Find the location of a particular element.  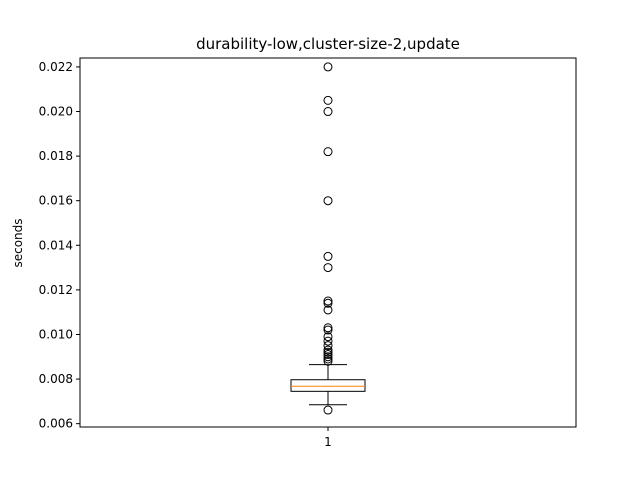

y-tick-label: 0.022 is located at coordinates (56, 67).